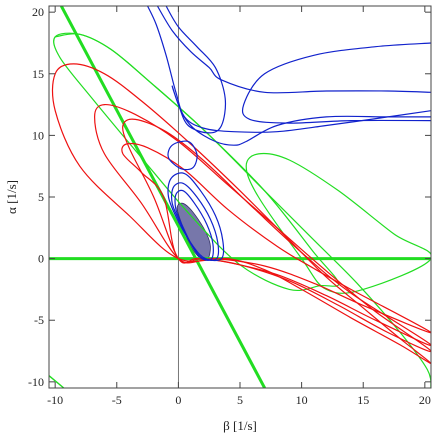 The image size is (438, 438). Describe the element at coordinates (41, 259) in the screenshot. I see `y-tick-label: 0` at that location.